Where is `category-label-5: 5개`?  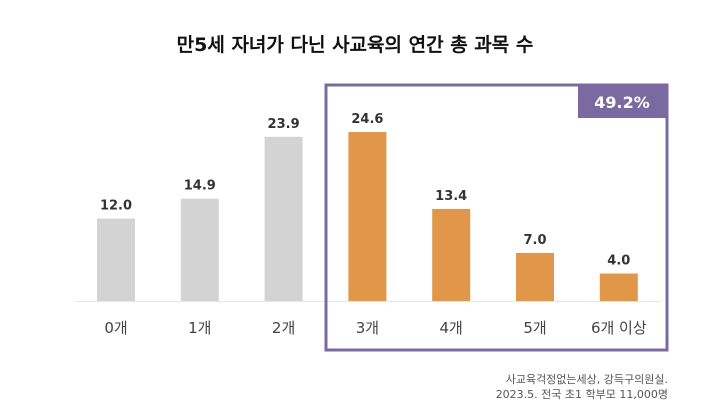 category-label-5: 5개 is located at coordinates (534, 328).